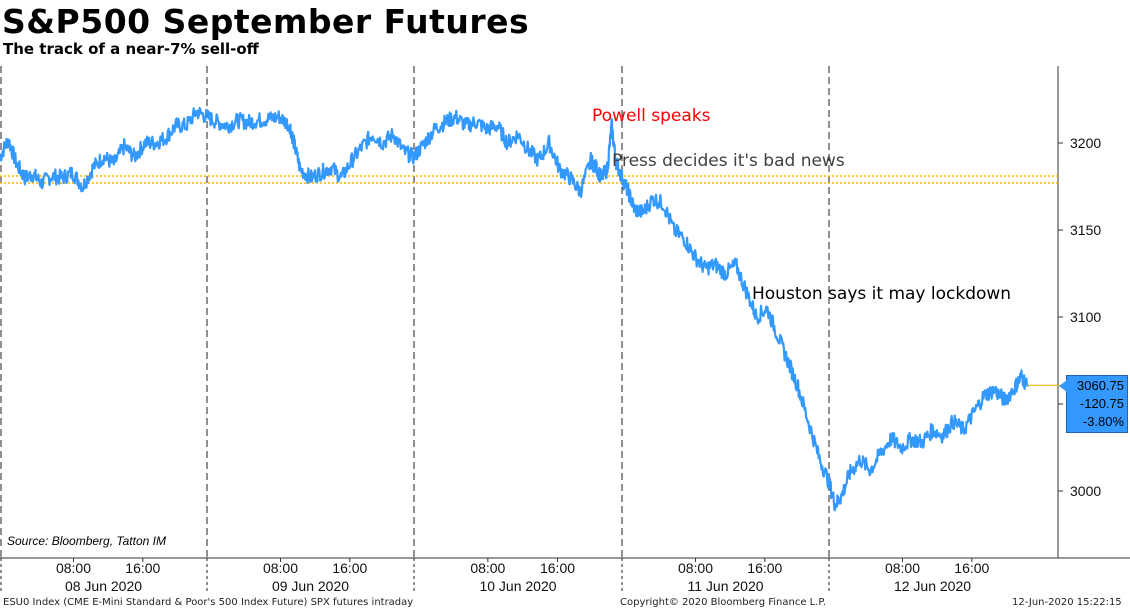  I want to click on last-price-badge: 3060.75 -120.75 -3.80%, so click(1093, 404).